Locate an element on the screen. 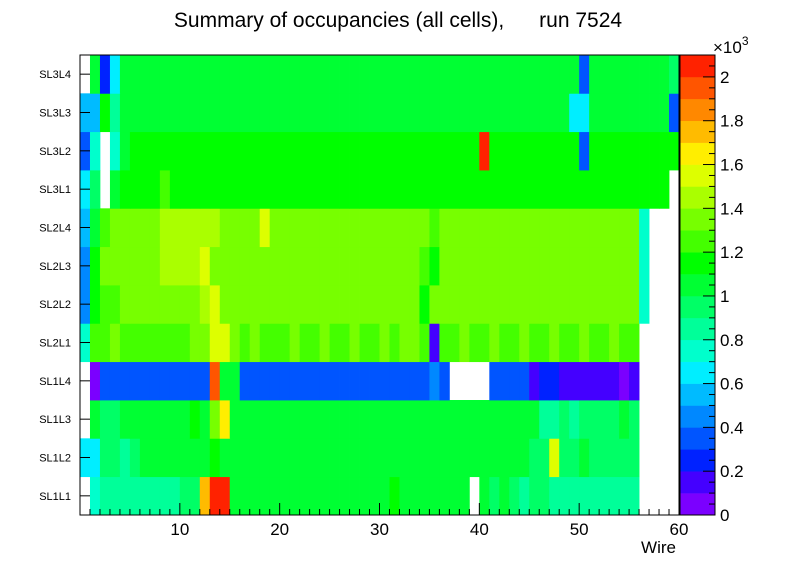 The image size is (796, 572). x-axis: 10 20 30 40 50 60 is located at coordinates (388, 521).